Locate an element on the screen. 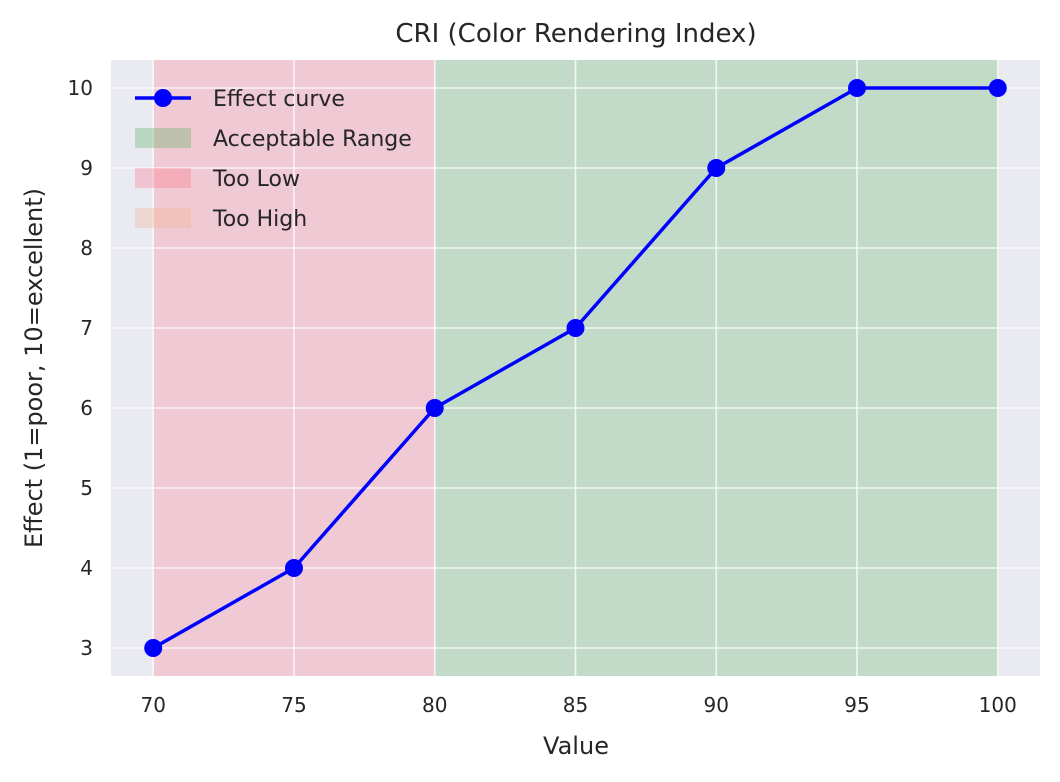 The height and width of the screenshot is (782, 1060). y-axis-title: Effect (1=poor, 10=excellent) is located at coordinates (34, 368).